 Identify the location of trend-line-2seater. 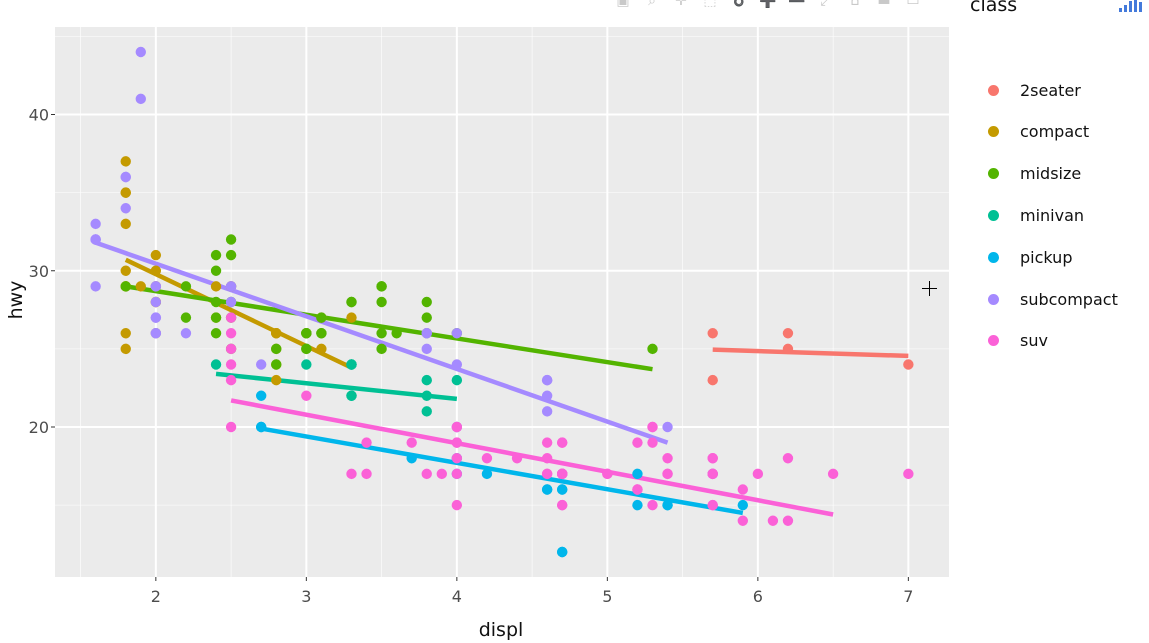
(810, 353).